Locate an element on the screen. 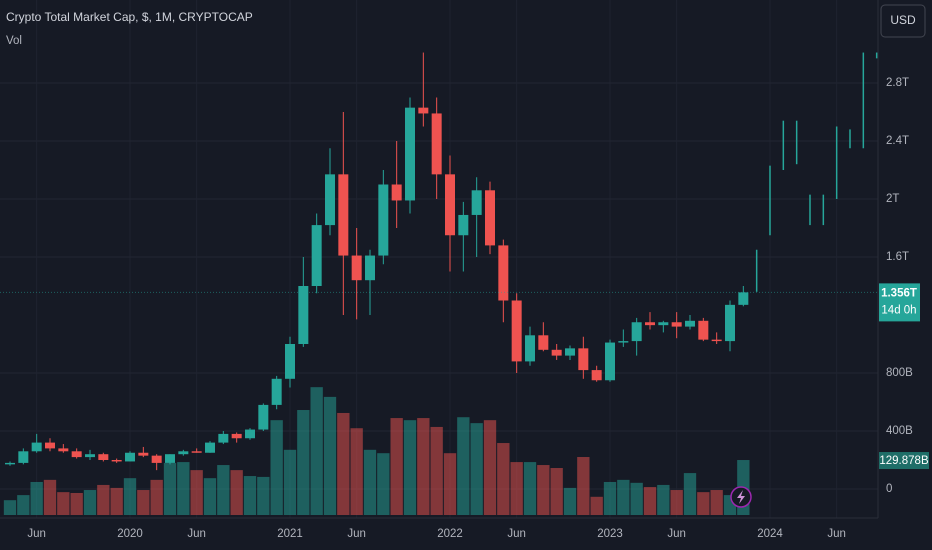  y-tick-label: 800B is located at coordinates (899, 373).